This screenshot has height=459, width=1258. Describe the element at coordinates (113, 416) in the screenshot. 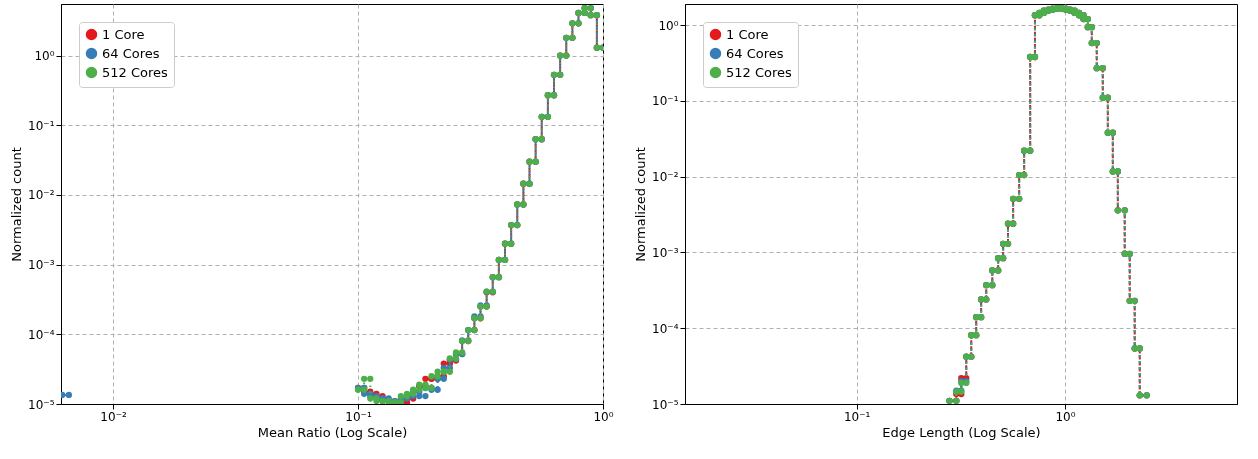

I see `x-tick-label: 10⁻²` at that location.